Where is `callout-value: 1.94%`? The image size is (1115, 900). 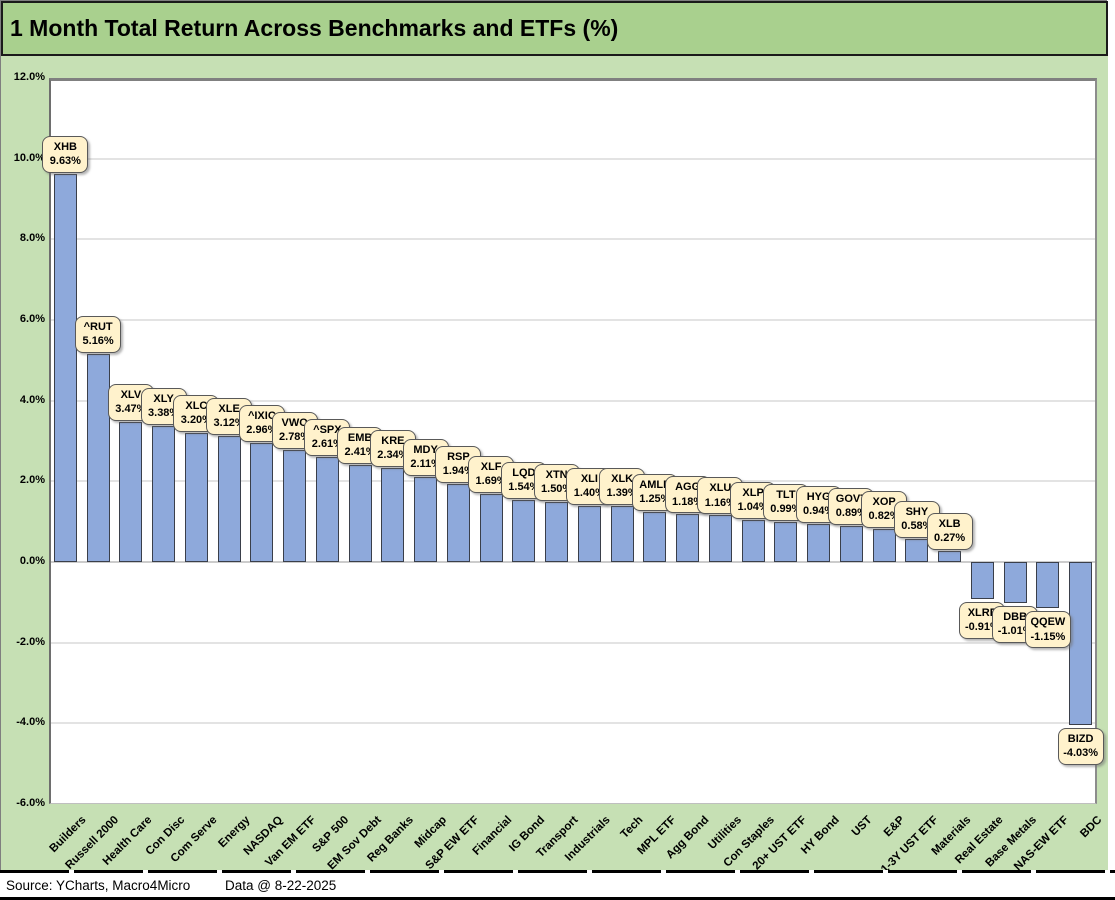
callout-value: 1.94% is located at coordinates (458, 471).